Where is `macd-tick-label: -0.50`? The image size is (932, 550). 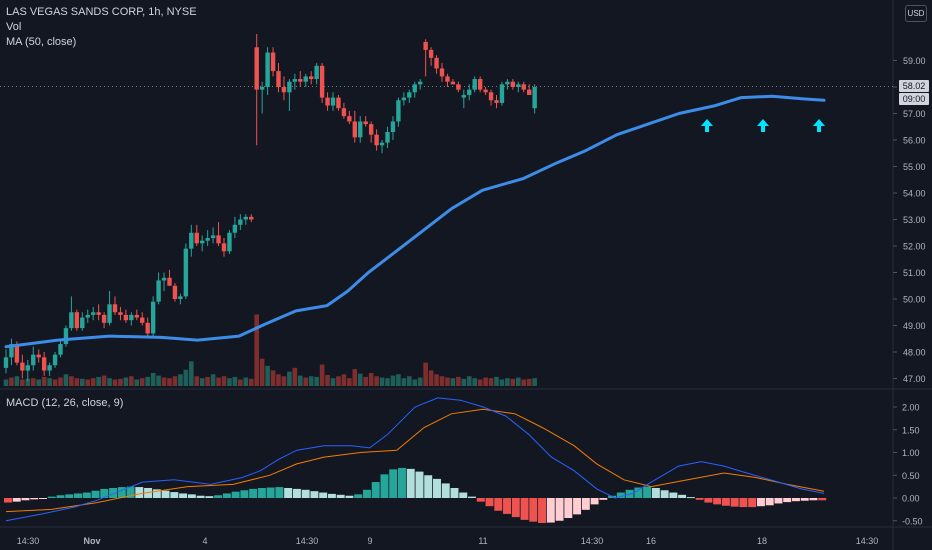
macd-tick-label: -0.50 is located at coordinates (912, 521).